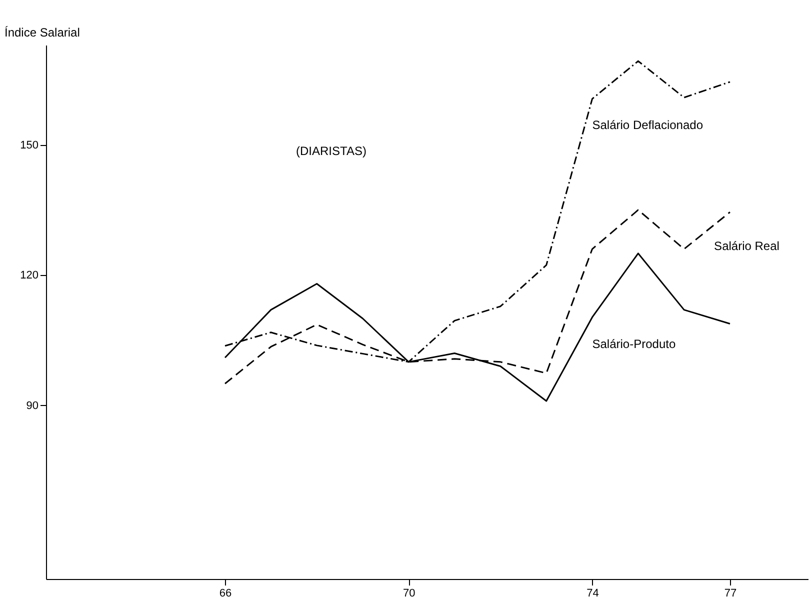 The height and width of the screenshot is (604, 812). I want to click on x-tick-label: 70, so click(409, 594).